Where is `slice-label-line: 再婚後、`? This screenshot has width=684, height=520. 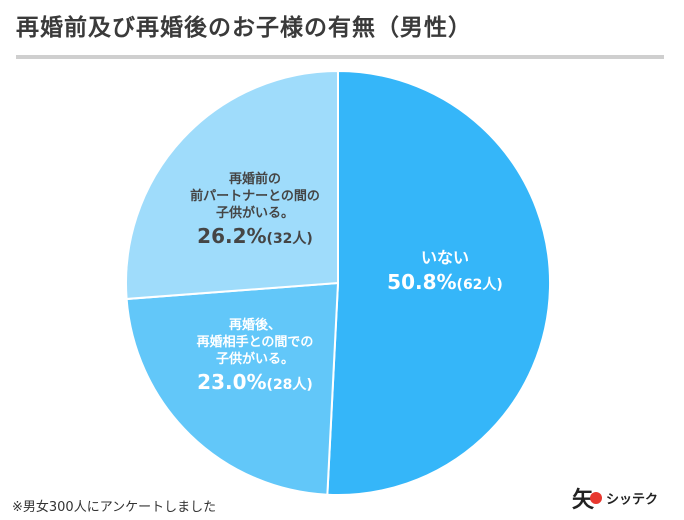
slice-label-line: 再婚後、 is located at coordinates (254, 325).